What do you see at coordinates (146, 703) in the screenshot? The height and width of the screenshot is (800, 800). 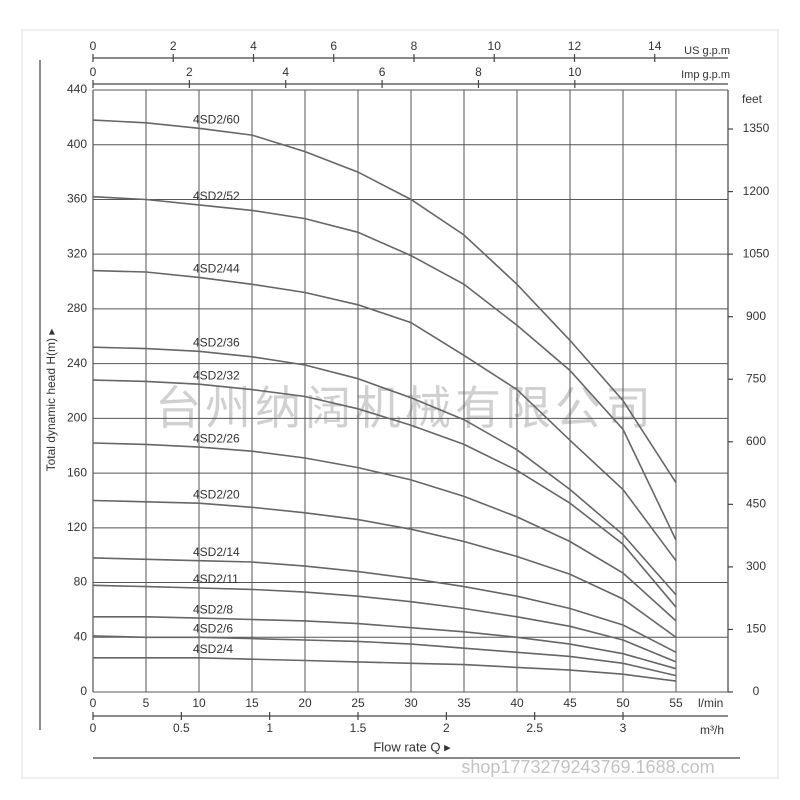 I see `x-tick-label: 5` at bounding box center [146, 703].